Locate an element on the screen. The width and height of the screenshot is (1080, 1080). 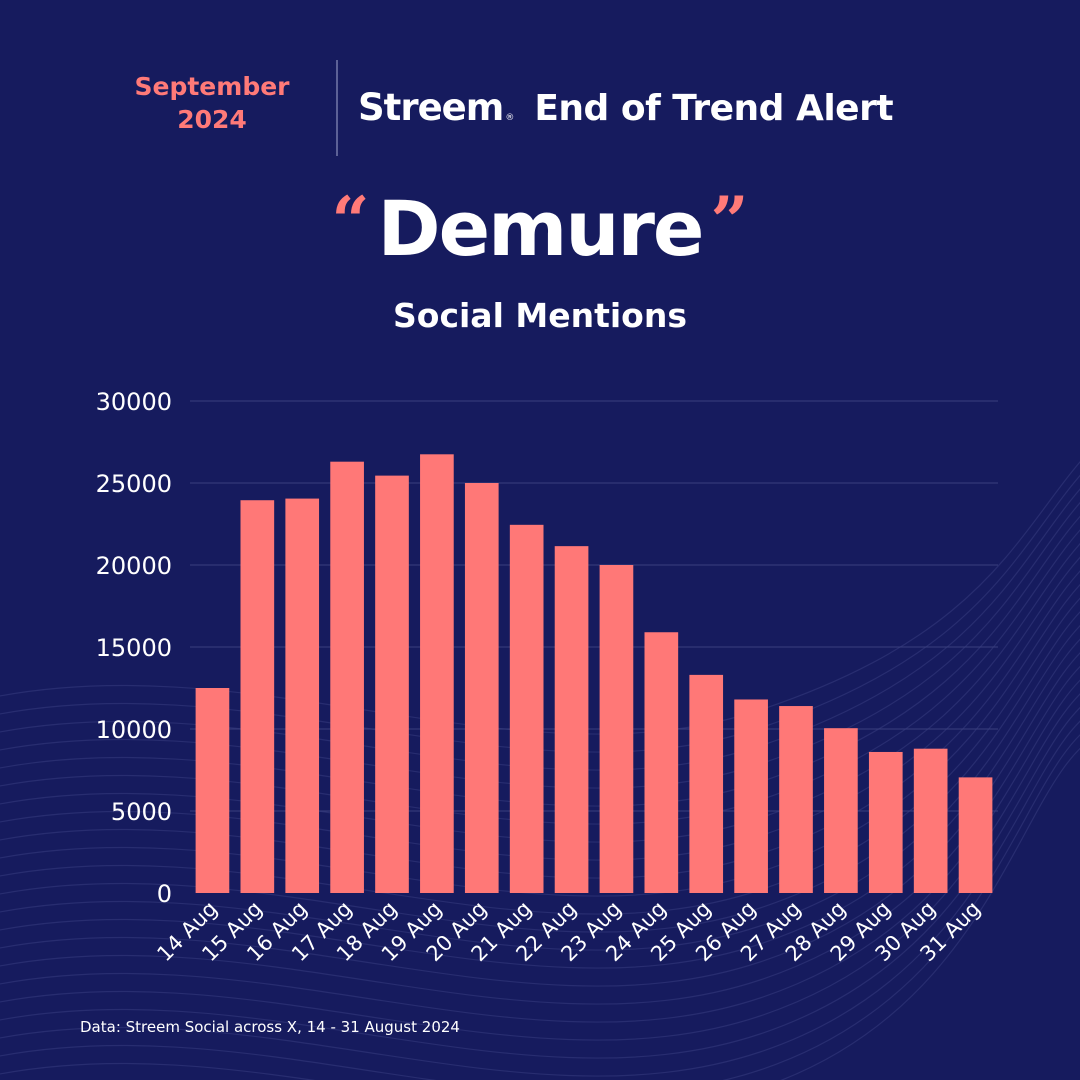
trend-term: Demure is located at coordinates (541, 228).